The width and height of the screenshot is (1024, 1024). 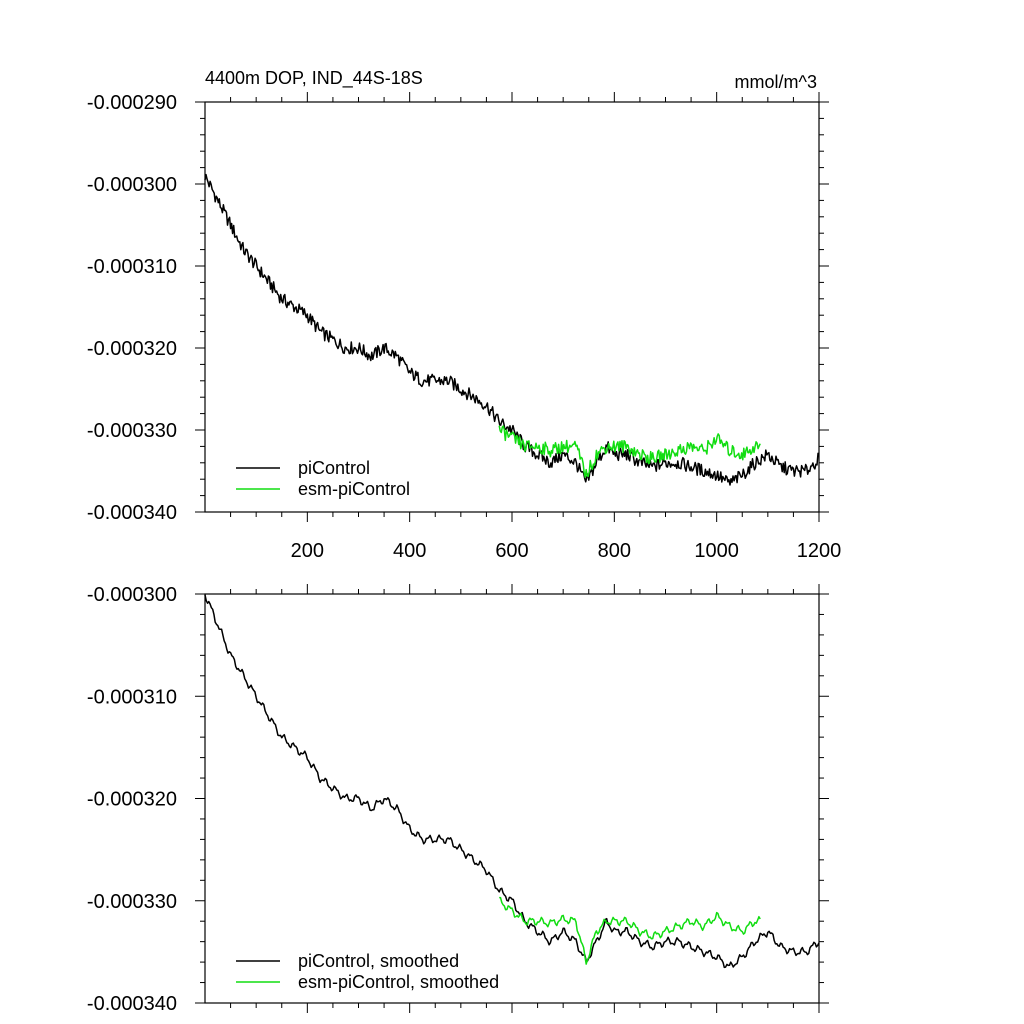 I want to click on y-tick-label: -0.000290, so click(x=132, y=103).